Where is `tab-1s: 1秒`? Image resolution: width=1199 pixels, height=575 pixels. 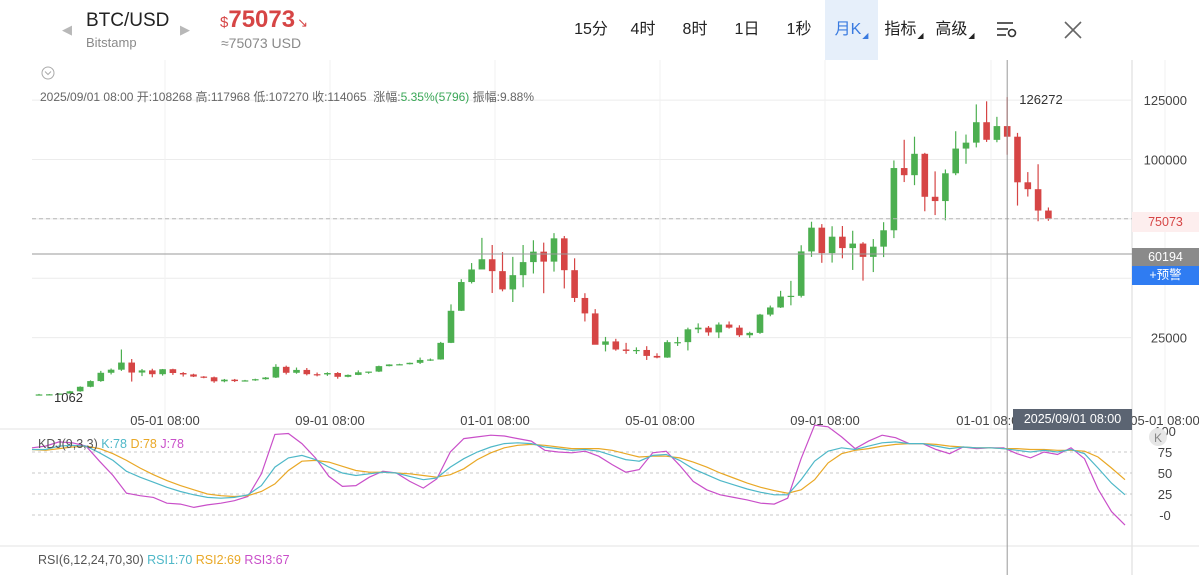
tab-1s: 1秒 is located at coordinates (799, 30).